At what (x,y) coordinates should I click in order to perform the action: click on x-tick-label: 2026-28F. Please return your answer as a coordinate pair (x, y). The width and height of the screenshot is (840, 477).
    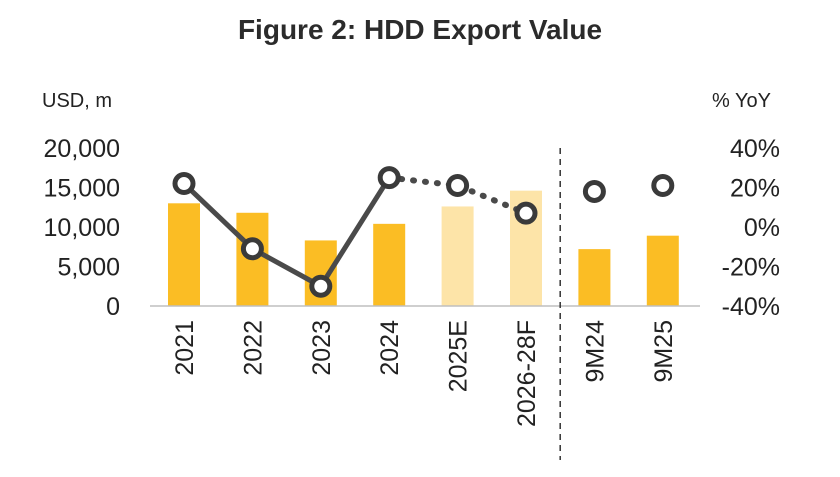
    Looking at the image, I should click on (527, 373).